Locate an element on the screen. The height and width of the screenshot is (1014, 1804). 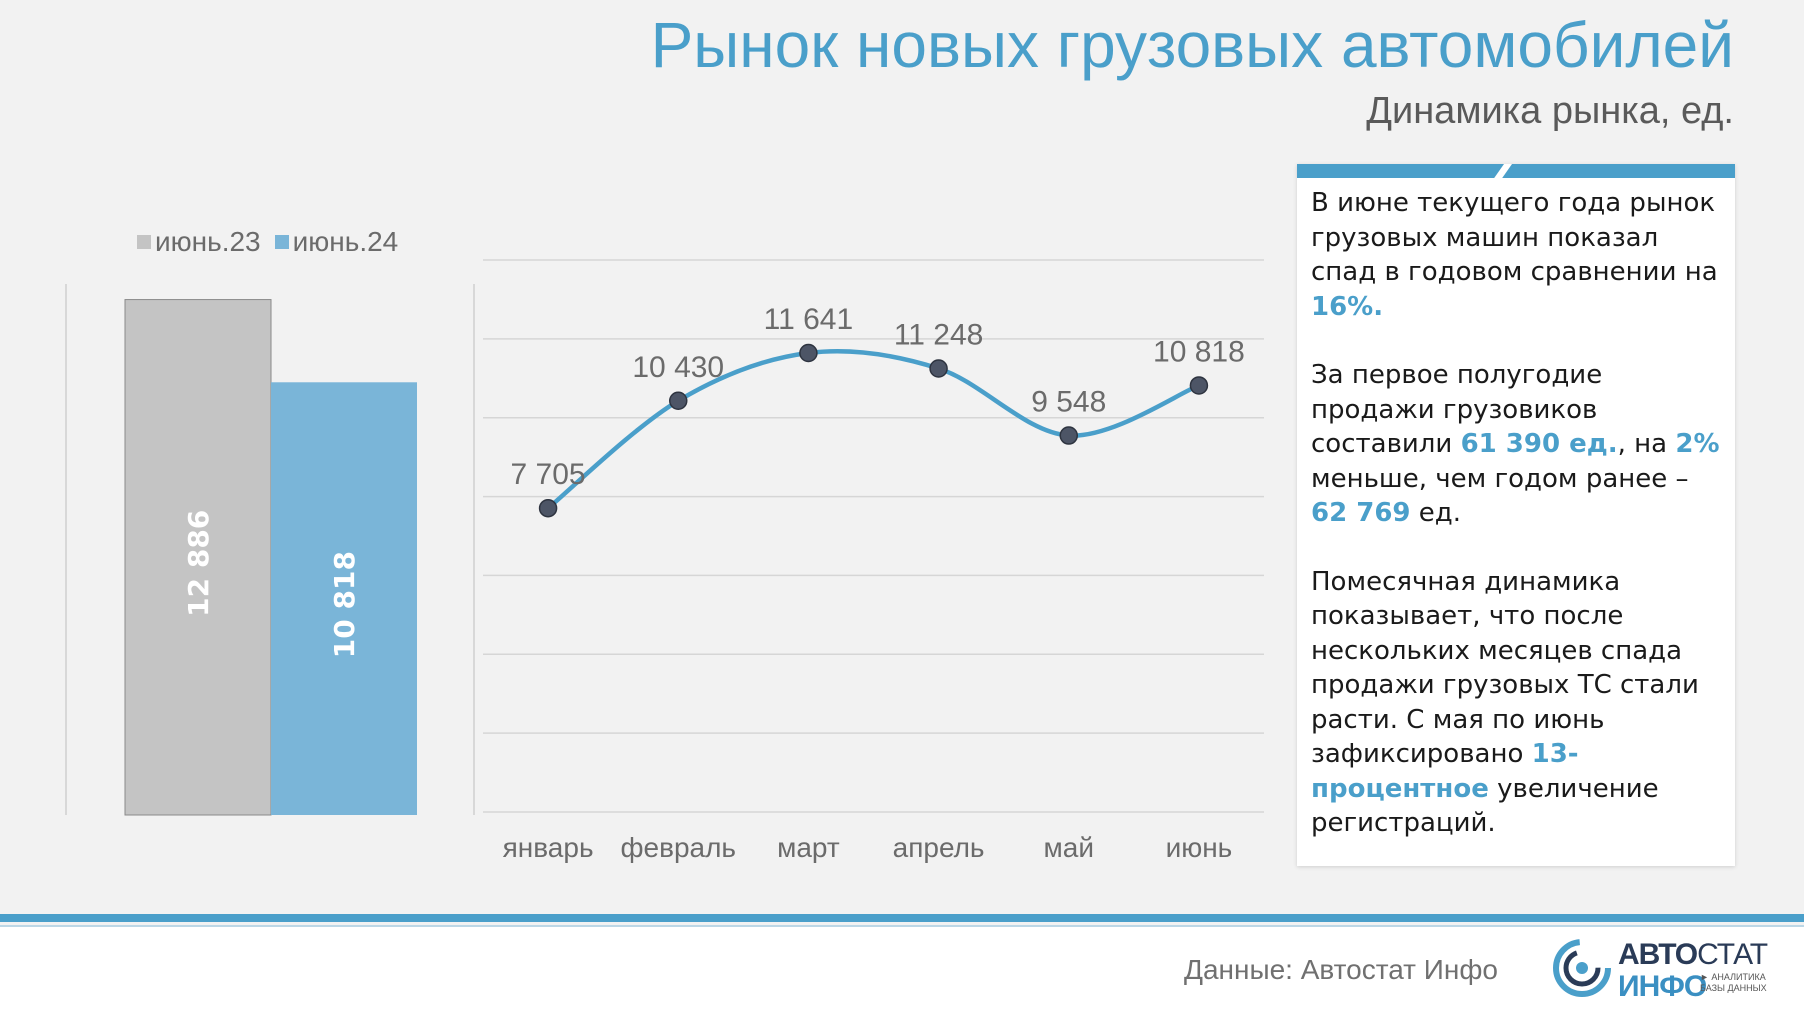
p1-highlight: 16%. is located at coordinates (1347, 306).